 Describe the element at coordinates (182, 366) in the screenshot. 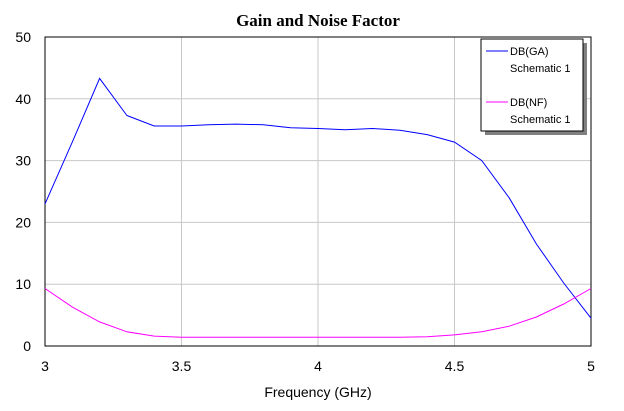

I see `x-tick-label: 3.5` at that location.